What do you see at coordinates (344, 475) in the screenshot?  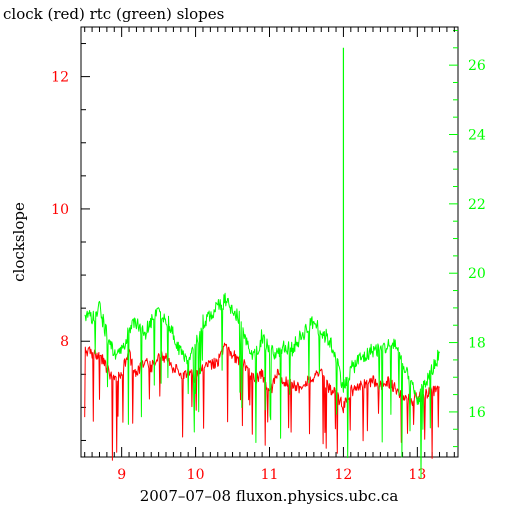 I see `x-tick-label: 12` at bounding box center [344, 475].